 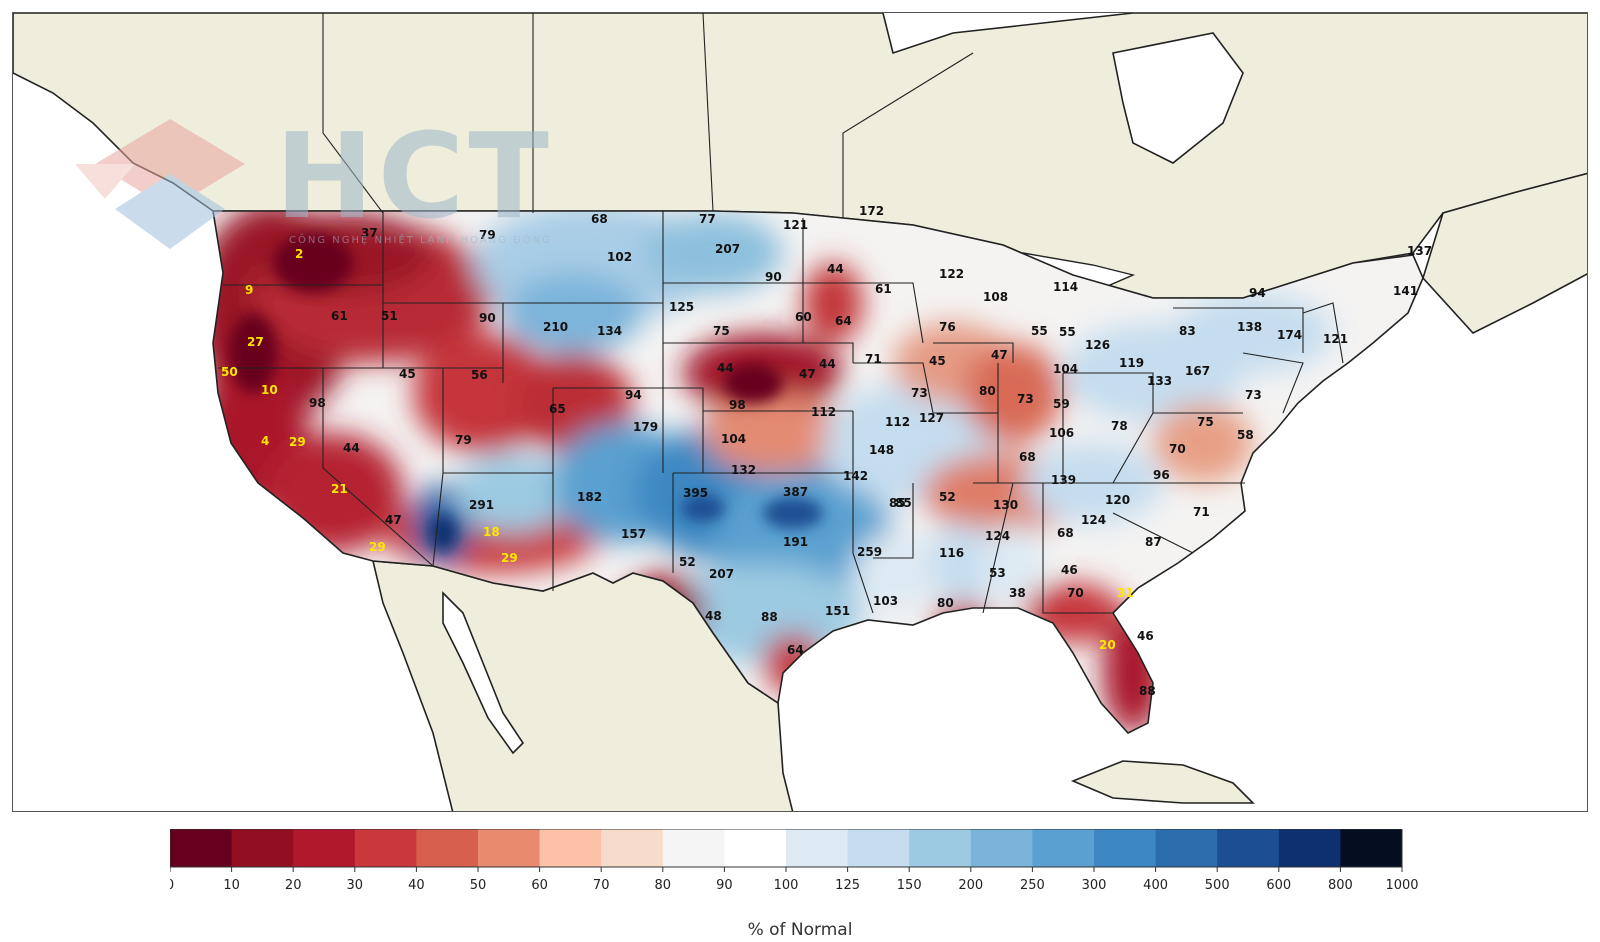 What do you see at coordinates (1161, 475) in the screenshot?
I see `value-label: 96` at bounding box center [1161, 475].